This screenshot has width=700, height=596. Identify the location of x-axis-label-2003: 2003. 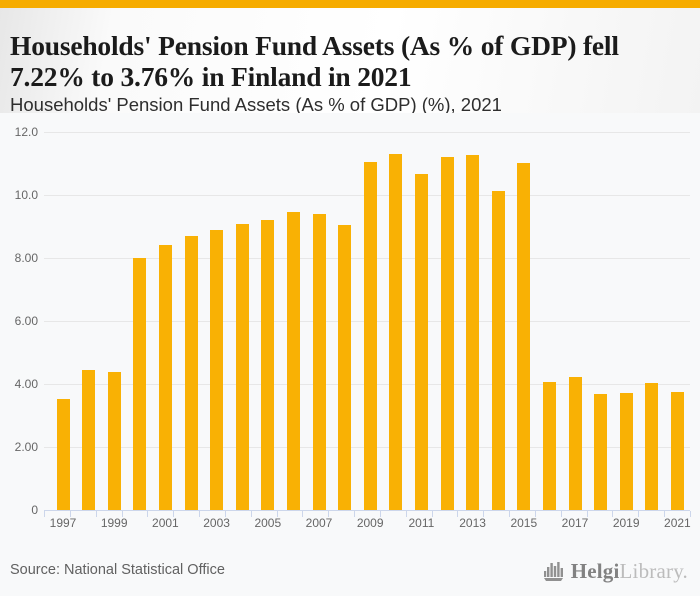
(216, 523).